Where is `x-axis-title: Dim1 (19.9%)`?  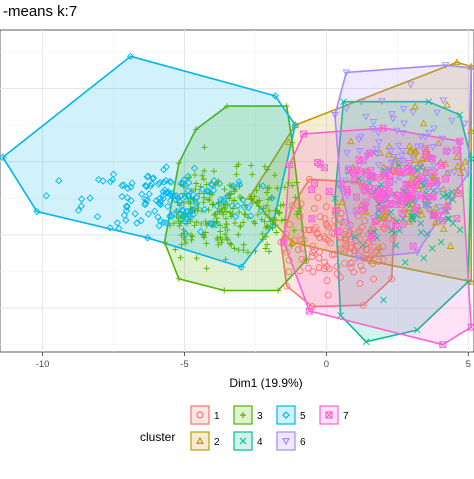 x-axis-title: Dim1 (19.9%) is located at coordinates (265, 383).